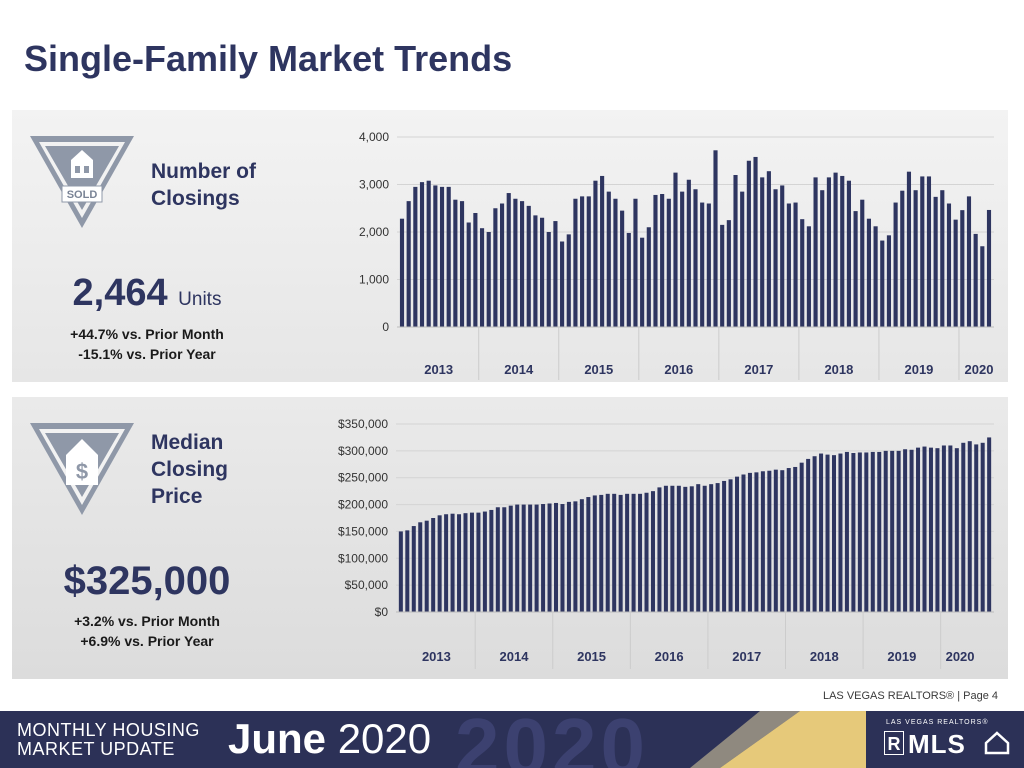 The width and height of the screenshot is (1024, 768). What do you see at coordinates (945, 739) in the screenshot?
I see `mls-logo: LAS VEGAS REALTORS® R MLS` at bounding box center [945, 739].